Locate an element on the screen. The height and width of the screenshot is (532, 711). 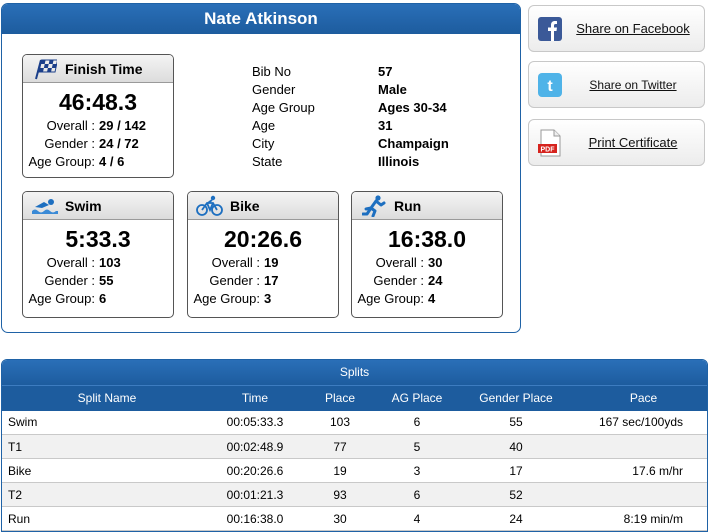
cyclist-icon is located at coordinates (210, 206).